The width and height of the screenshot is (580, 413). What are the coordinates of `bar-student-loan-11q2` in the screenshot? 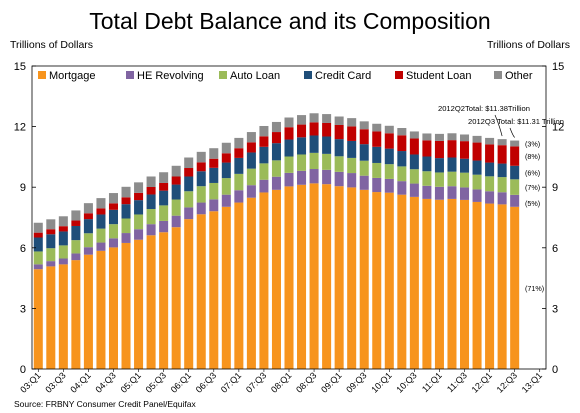 It's located at (452, 149).